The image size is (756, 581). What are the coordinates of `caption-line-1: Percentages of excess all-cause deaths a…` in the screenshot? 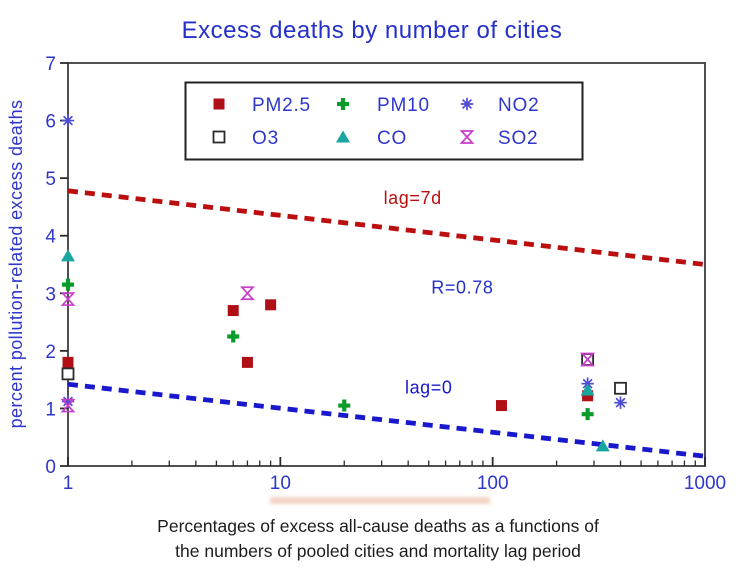 It's located at (378, 526).